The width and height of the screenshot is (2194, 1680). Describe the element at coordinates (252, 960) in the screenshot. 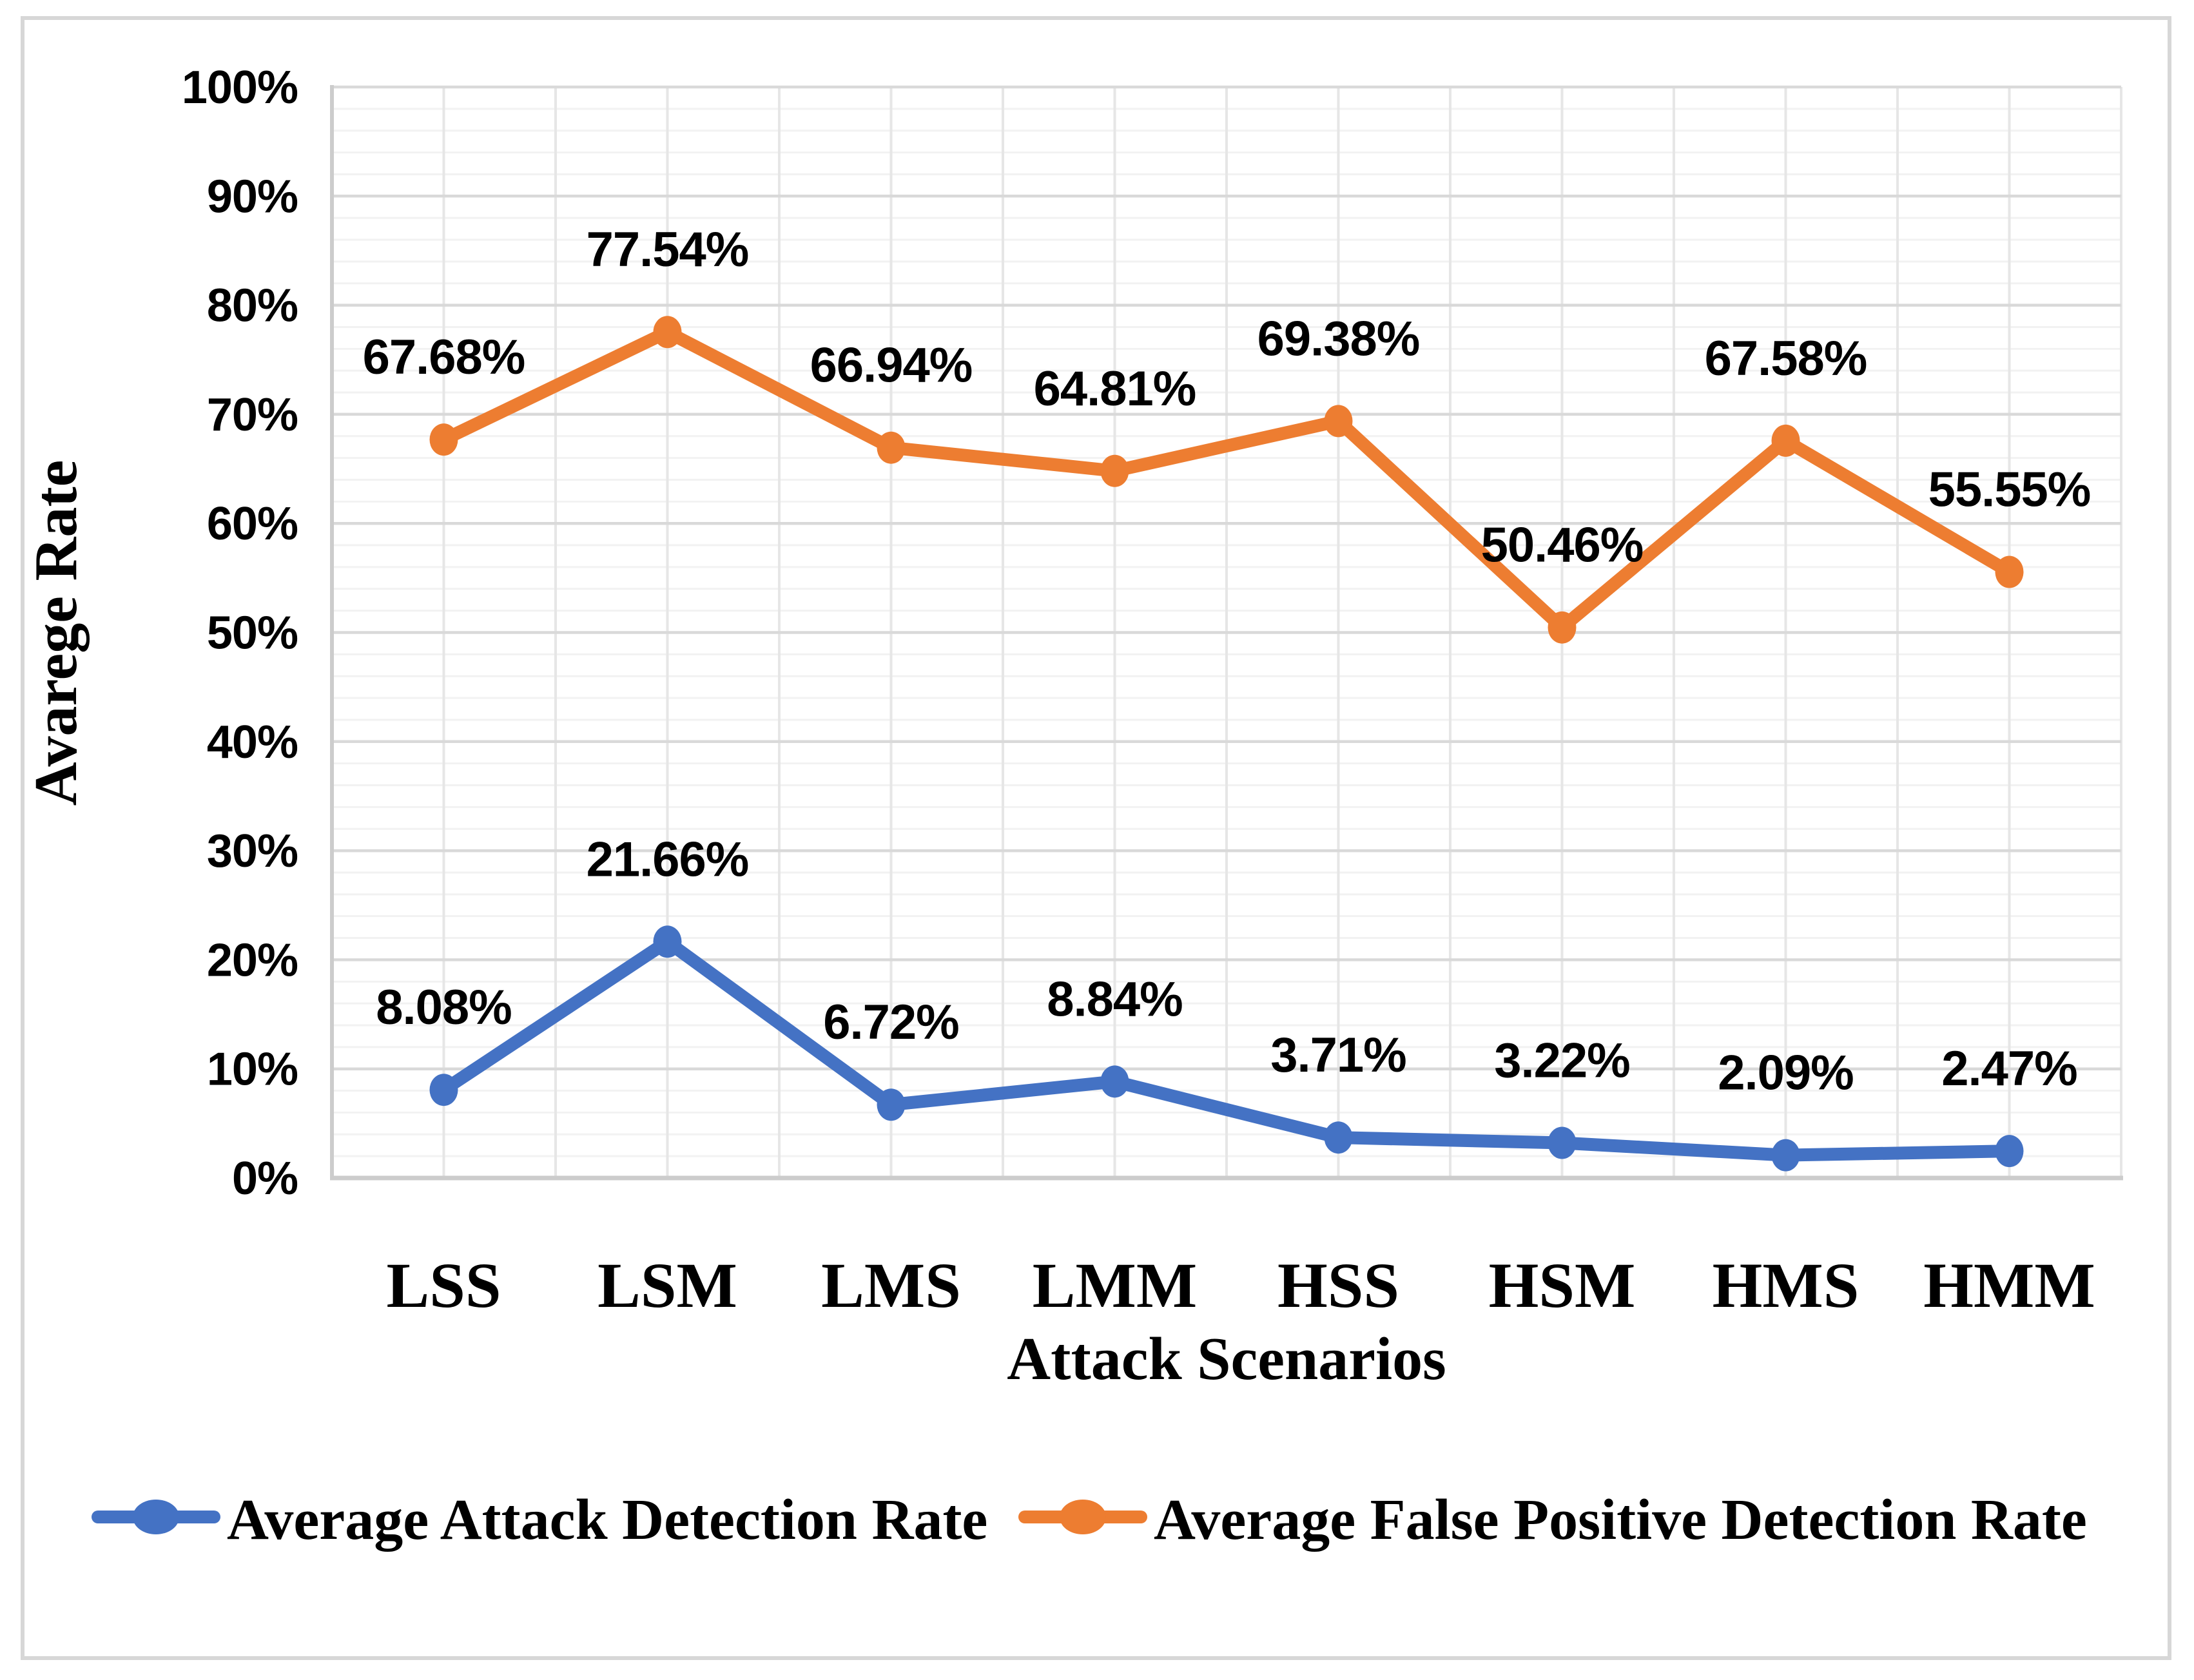

I see `y-tick-label: 20%` at that location.